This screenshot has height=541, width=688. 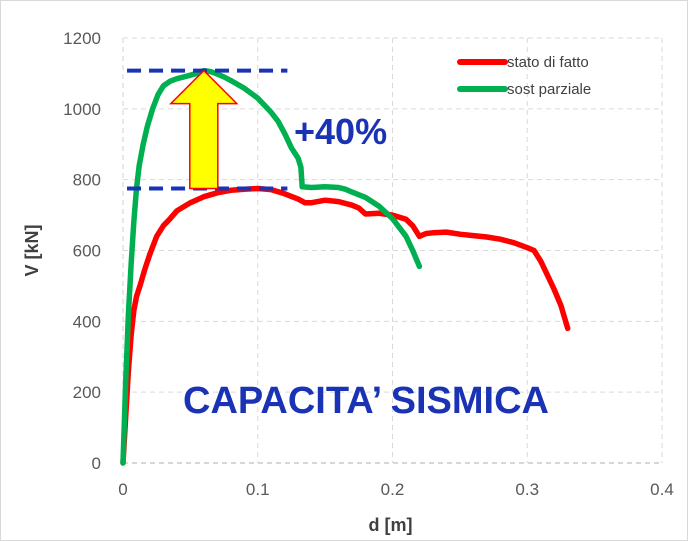 I want to click on y-tick-label: 600, so click(x=87, y=251).